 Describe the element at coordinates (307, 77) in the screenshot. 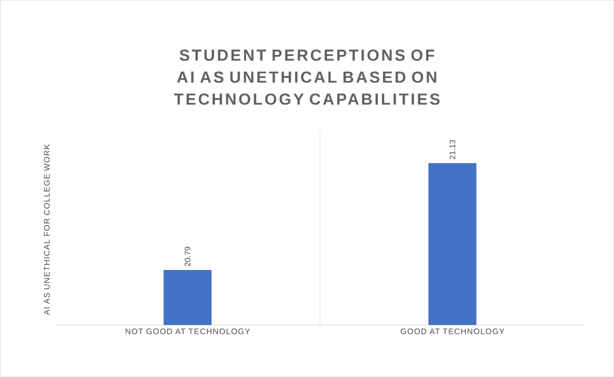

I see `chart-title: STUDENT PERCEPTIONS OF AI AS UNETHICAL BASED ON TECHNOLOGY CAPABILITIES` at that location.